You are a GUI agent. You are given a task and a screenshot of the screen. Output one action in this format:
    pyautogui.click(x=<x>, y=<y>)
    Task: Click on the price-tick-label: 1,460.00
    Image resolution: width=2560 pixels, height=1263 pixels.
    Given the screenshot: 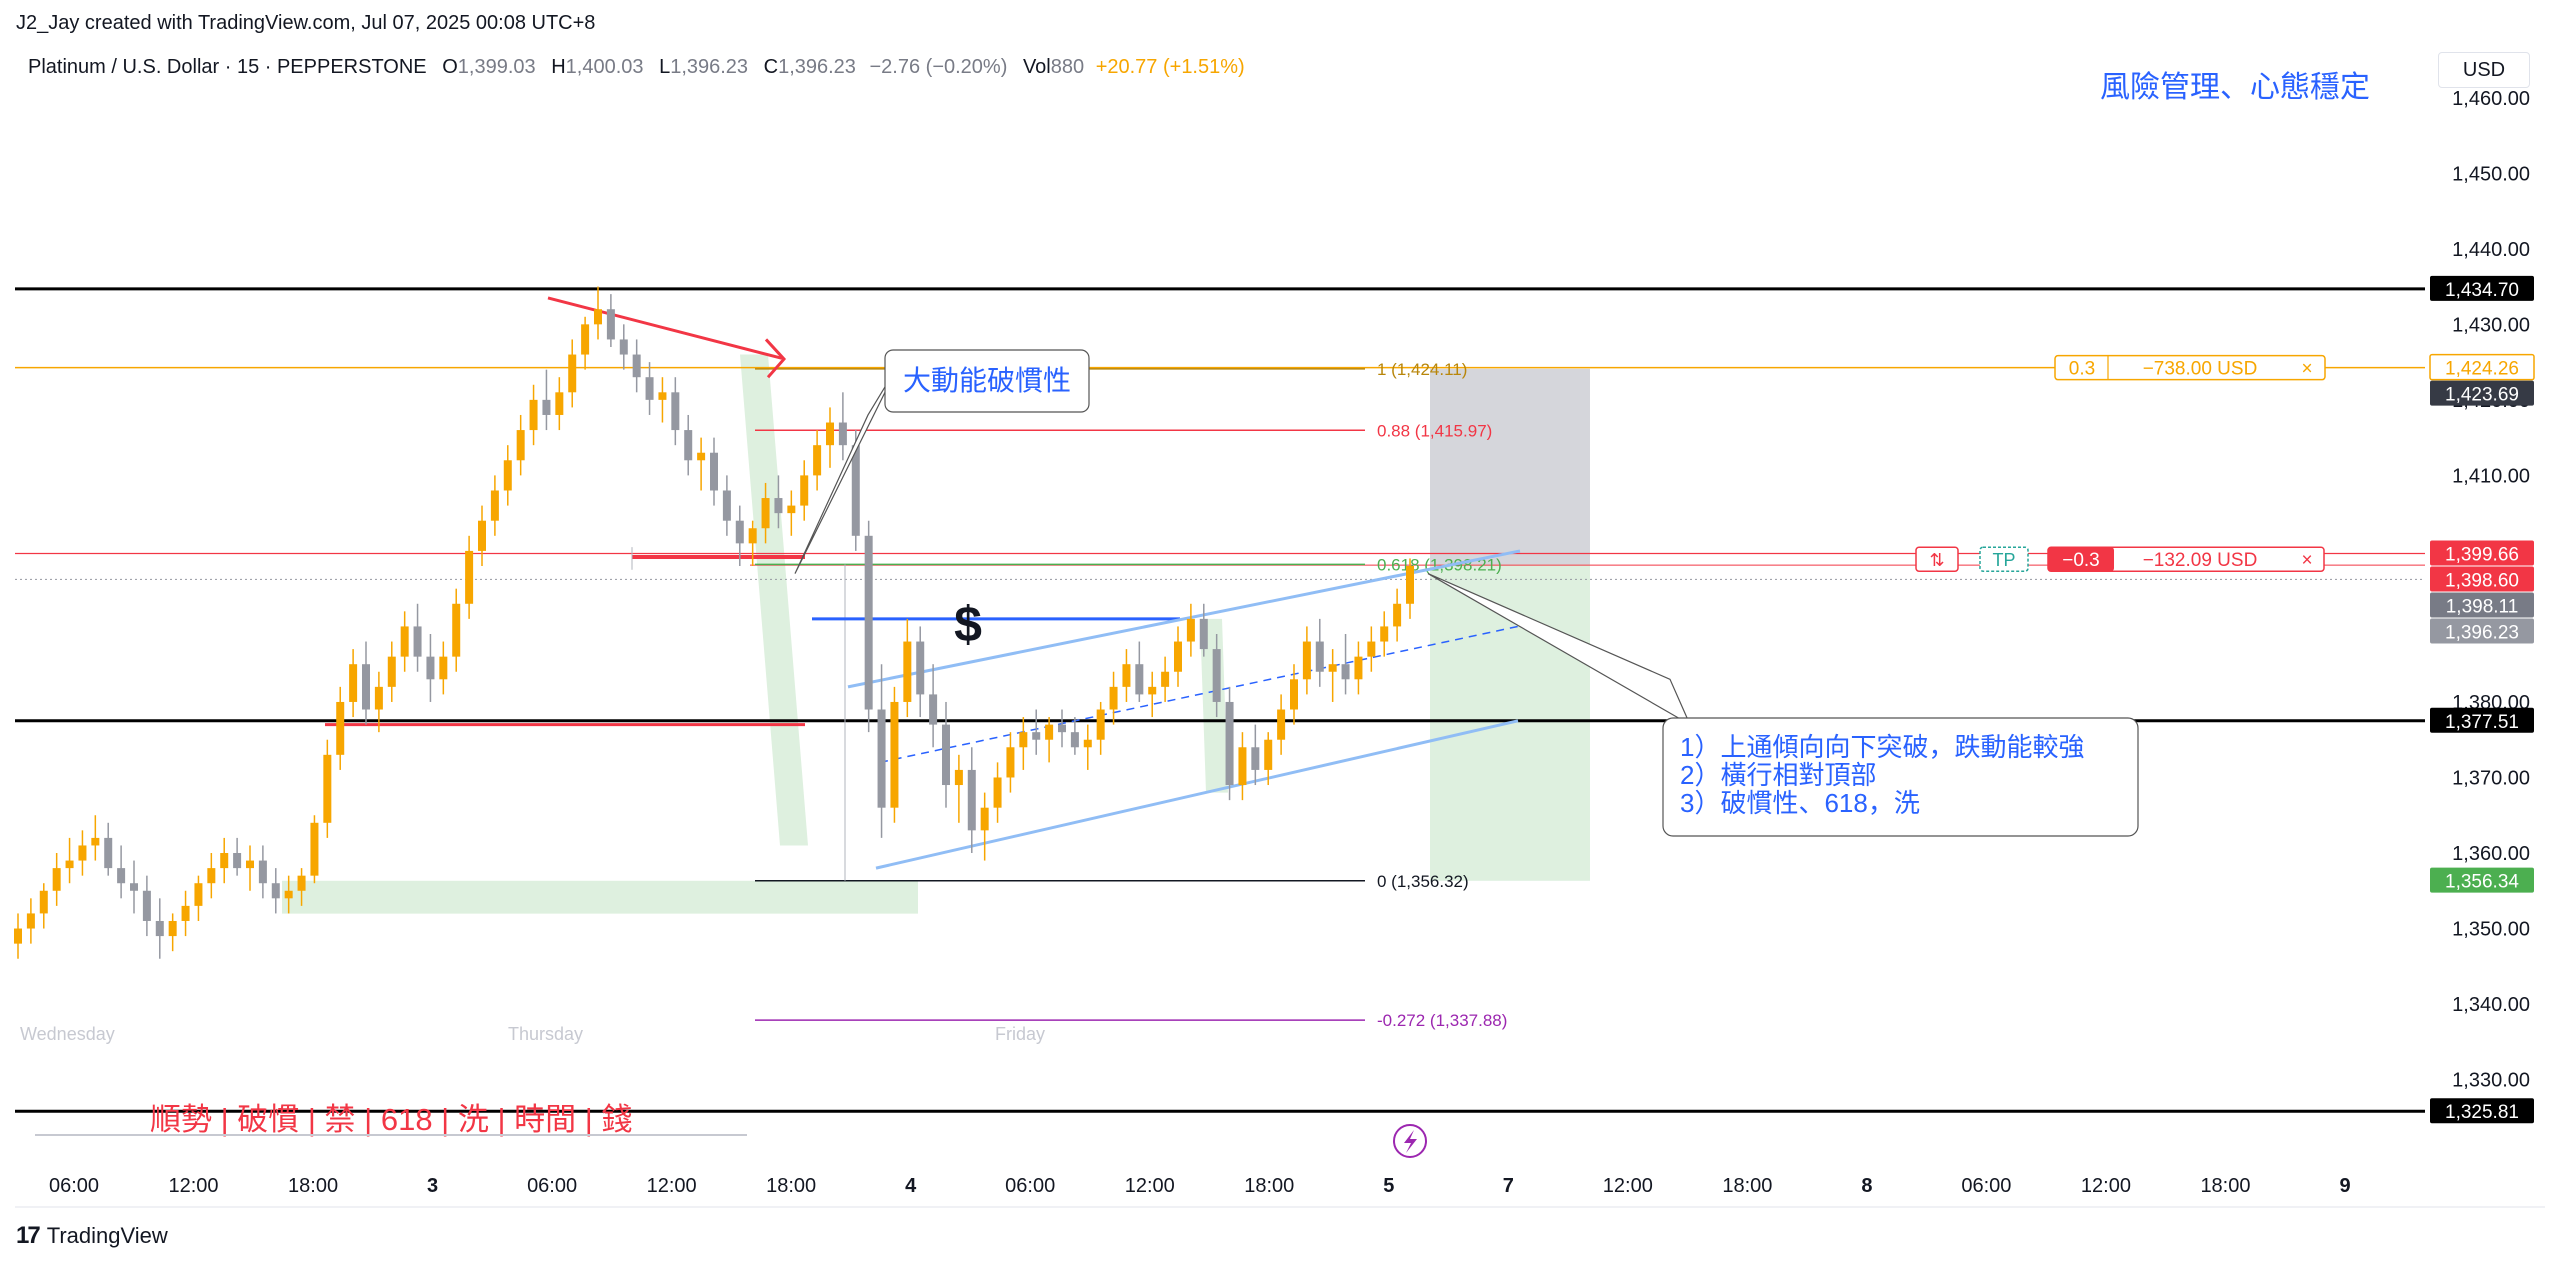 What is the action you would take?
    pyautogui.click(x=2491, y=99)
    